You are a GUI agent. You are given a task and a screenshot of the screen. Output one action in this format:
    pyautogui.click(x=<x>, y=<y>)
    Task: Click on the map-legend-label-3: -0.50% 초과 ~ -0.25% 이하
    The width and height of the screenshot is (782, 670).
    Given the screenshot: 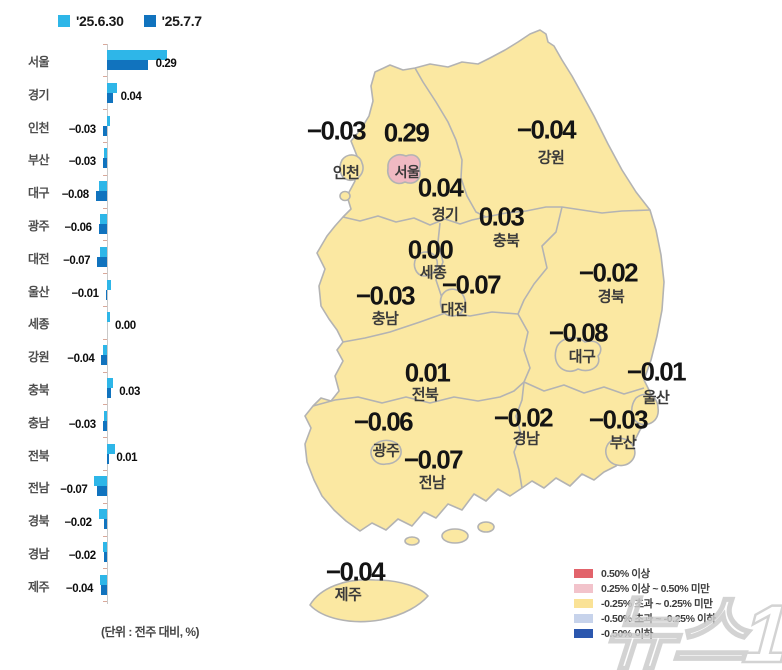 What is the action you would take?
    pyautogui.click(x=658, y=619)
    